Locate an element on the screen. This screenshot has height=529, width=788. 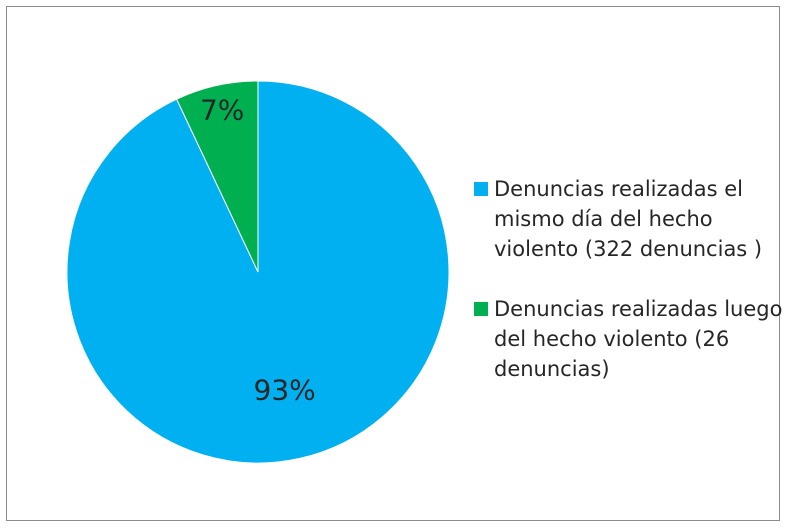
pie-label-same-day: 93% is located at coordinates (285, 389).